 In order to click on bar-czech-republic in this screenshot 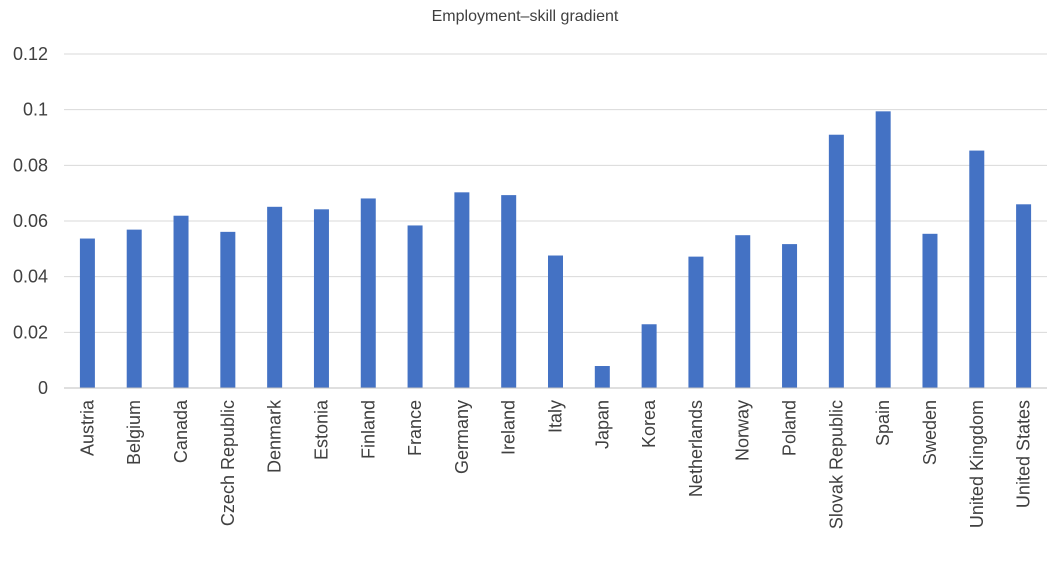, I will do `click(228, 309)`.